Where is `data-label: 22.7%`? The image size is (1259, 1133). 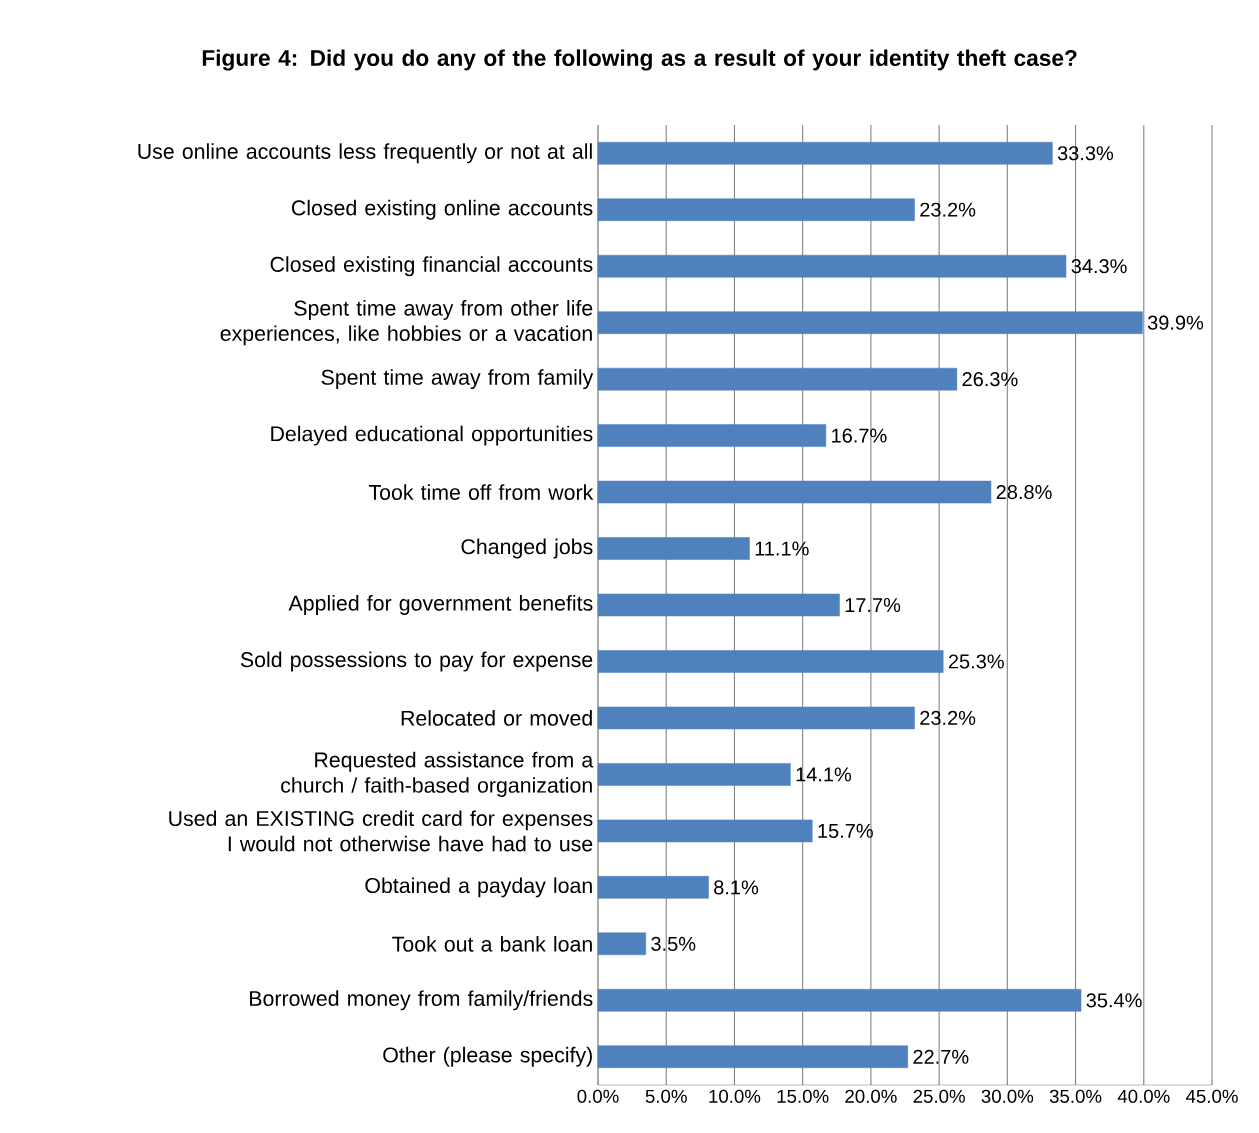
data-label: 22.7% is located at coordinates (941, 1056).